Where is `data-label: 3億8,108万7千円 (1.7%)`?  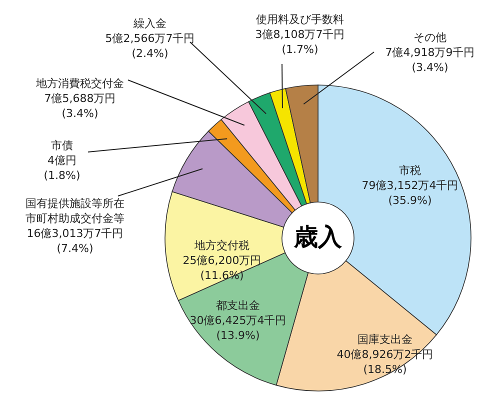
data-label: 3億8,108万7千円 (1.7%) is located at coordinates (300, 42).